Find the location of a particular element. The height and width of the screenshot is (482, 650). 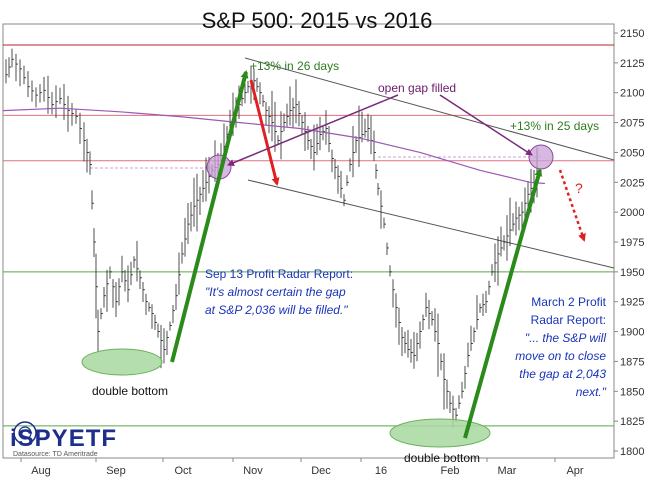

gap-arrow-left is located at coordinates (313, 130).